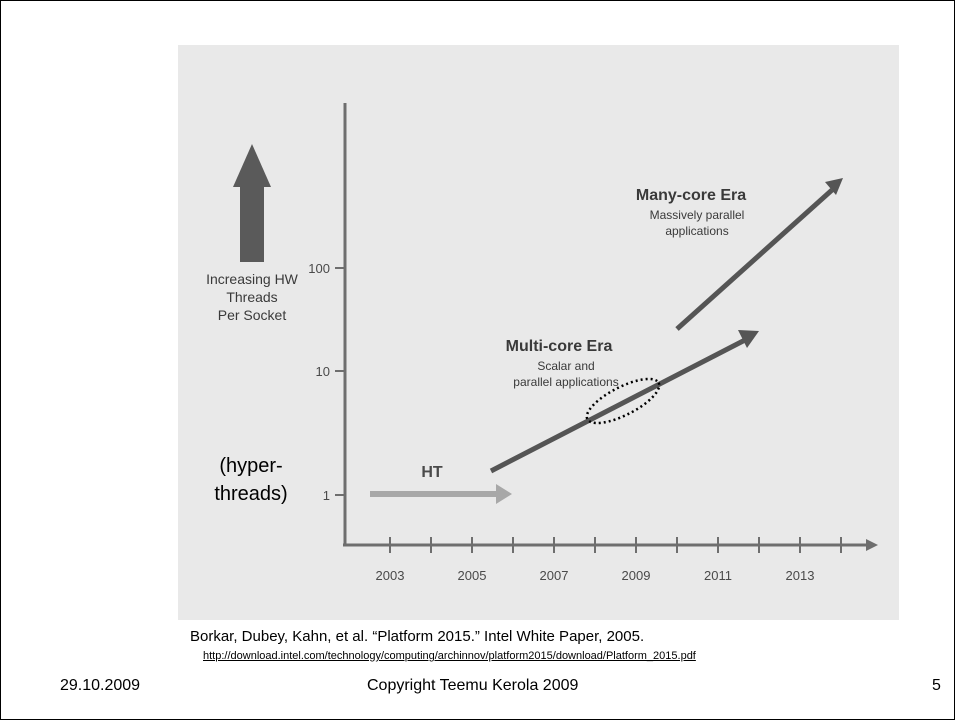 This screenshot has height=720, width=955. What do you see at coordinates (252, 315) in the screenshot?
I see `y-axis-label-line-3: Per Socket` at bounding box center [252, 315].